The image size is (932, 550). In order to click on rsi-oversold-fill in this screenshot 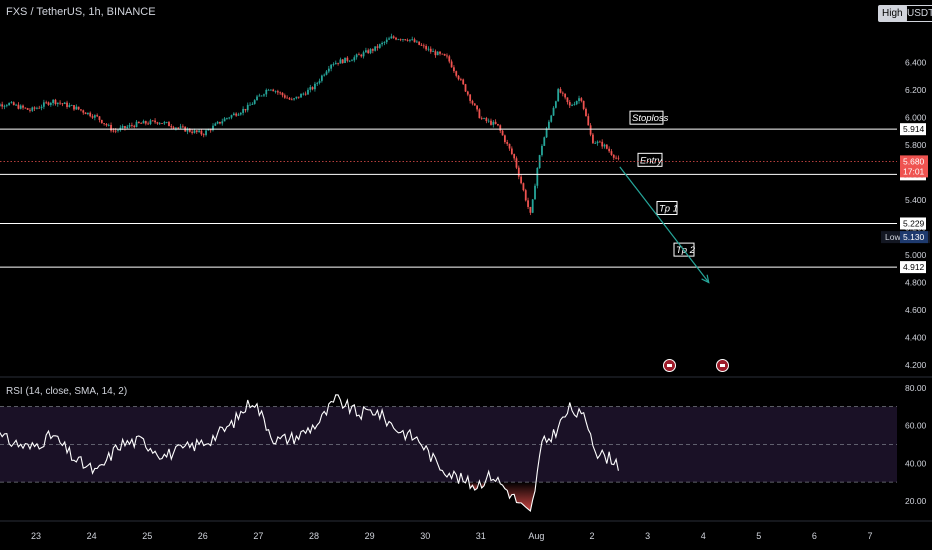, I will do `click(483, 485)`.